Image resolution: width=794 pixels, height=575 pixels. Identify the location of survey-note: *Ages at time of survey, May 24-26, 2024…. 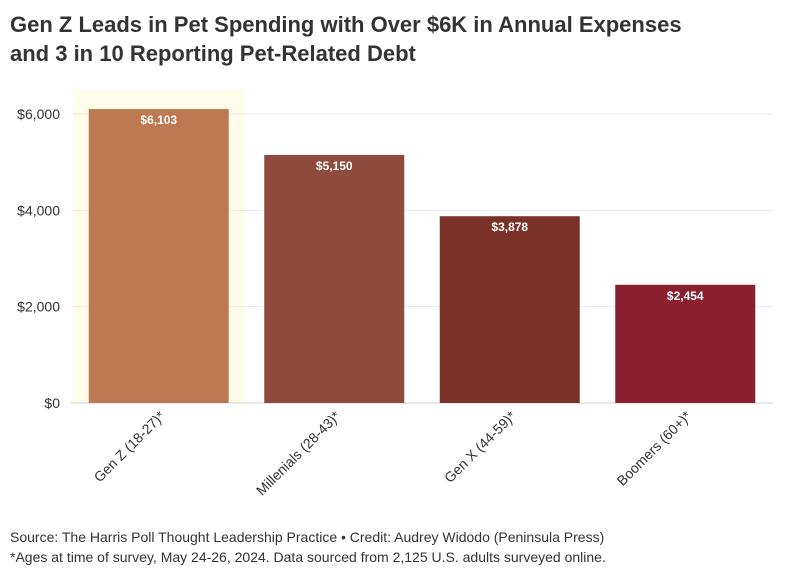
(308, 557).